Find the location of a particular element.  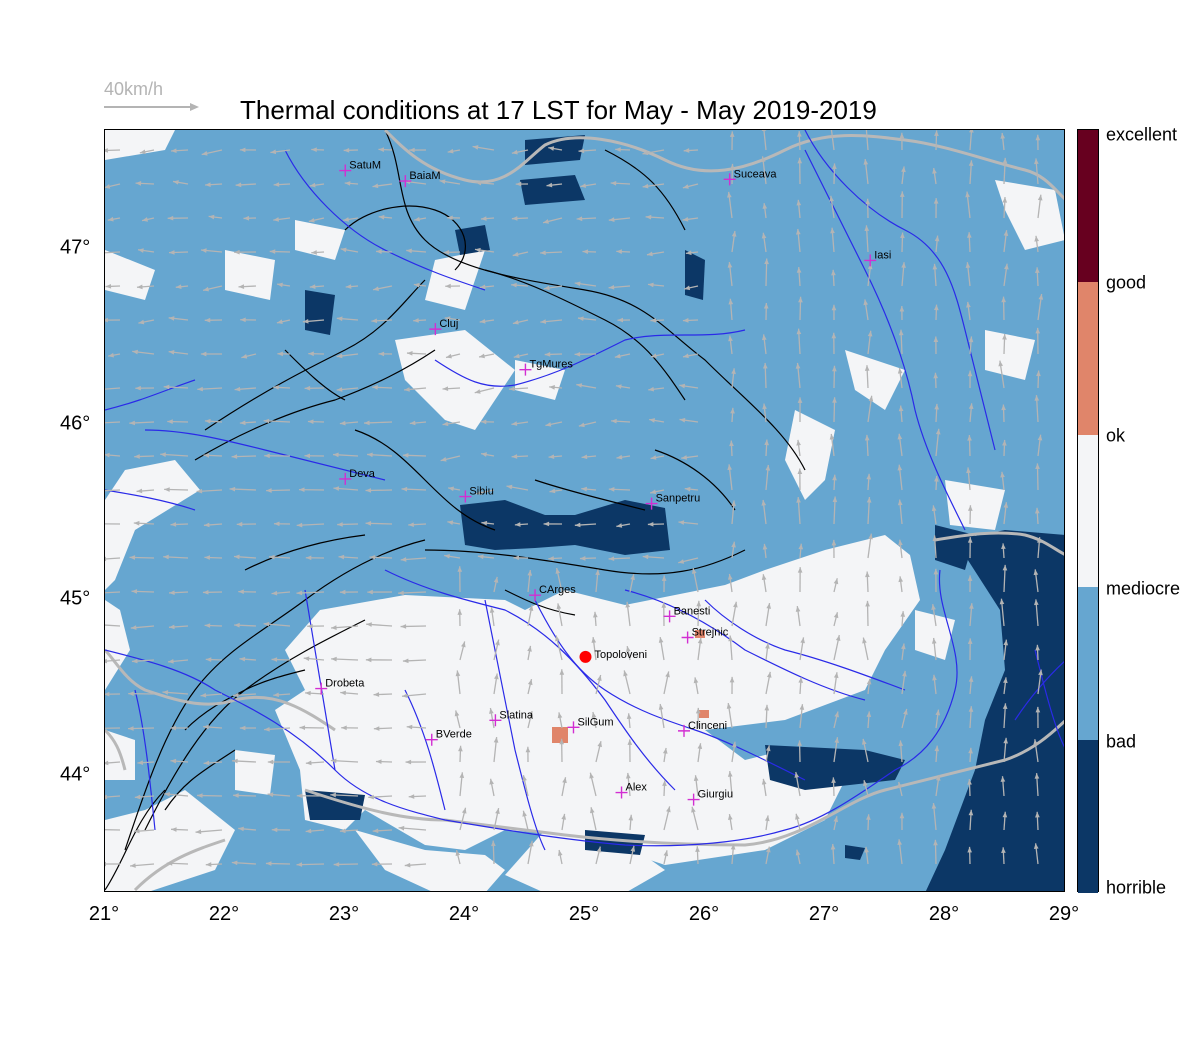

city-marker: SilGum is located at coordinates (590, 725).